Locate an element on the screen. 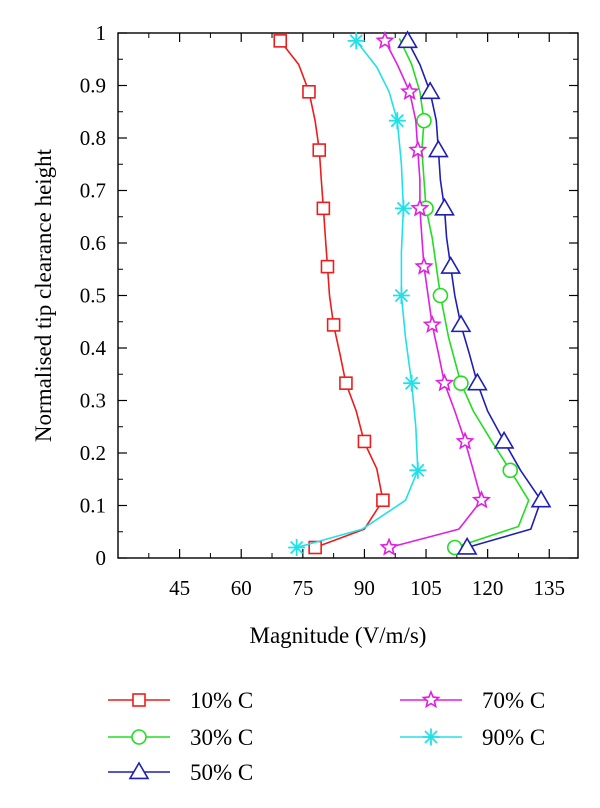  legend-label: 70% C is located at coordinates (513, 700).